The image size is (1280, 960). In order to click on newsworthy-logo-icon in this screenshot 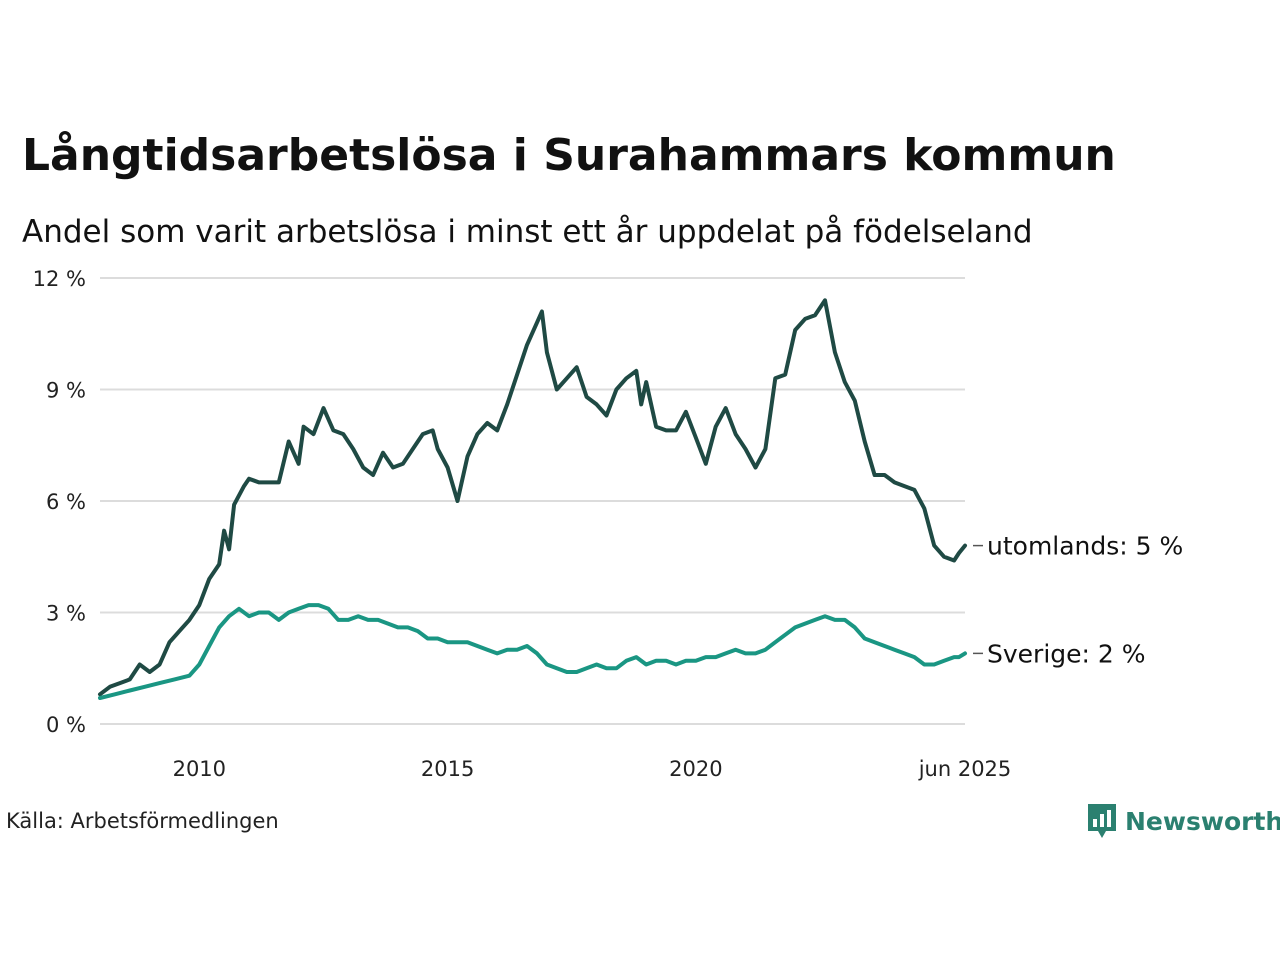, I will do `click(1102, 821)`.